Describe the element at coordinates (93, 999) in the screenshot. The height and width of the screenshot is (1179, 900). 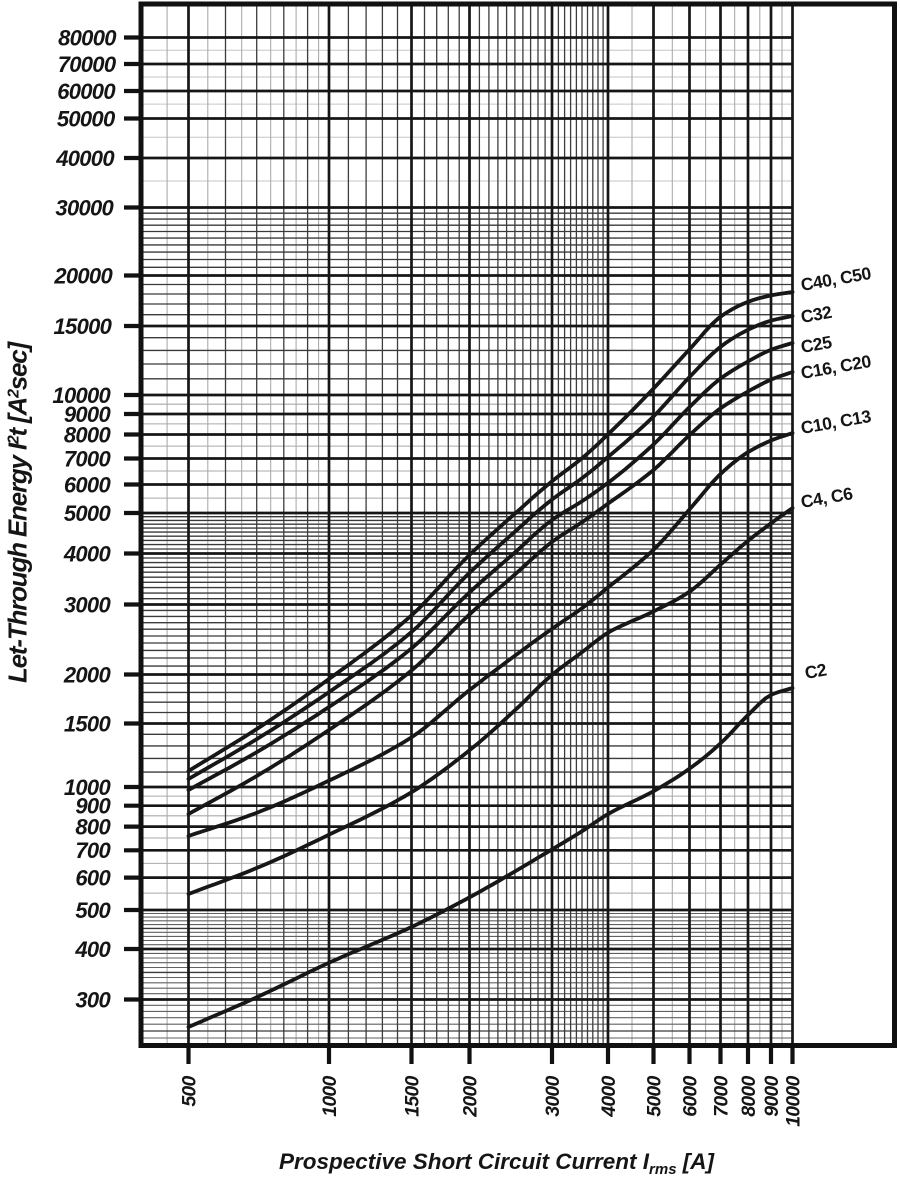
I see `svg-text: 300` at that location.